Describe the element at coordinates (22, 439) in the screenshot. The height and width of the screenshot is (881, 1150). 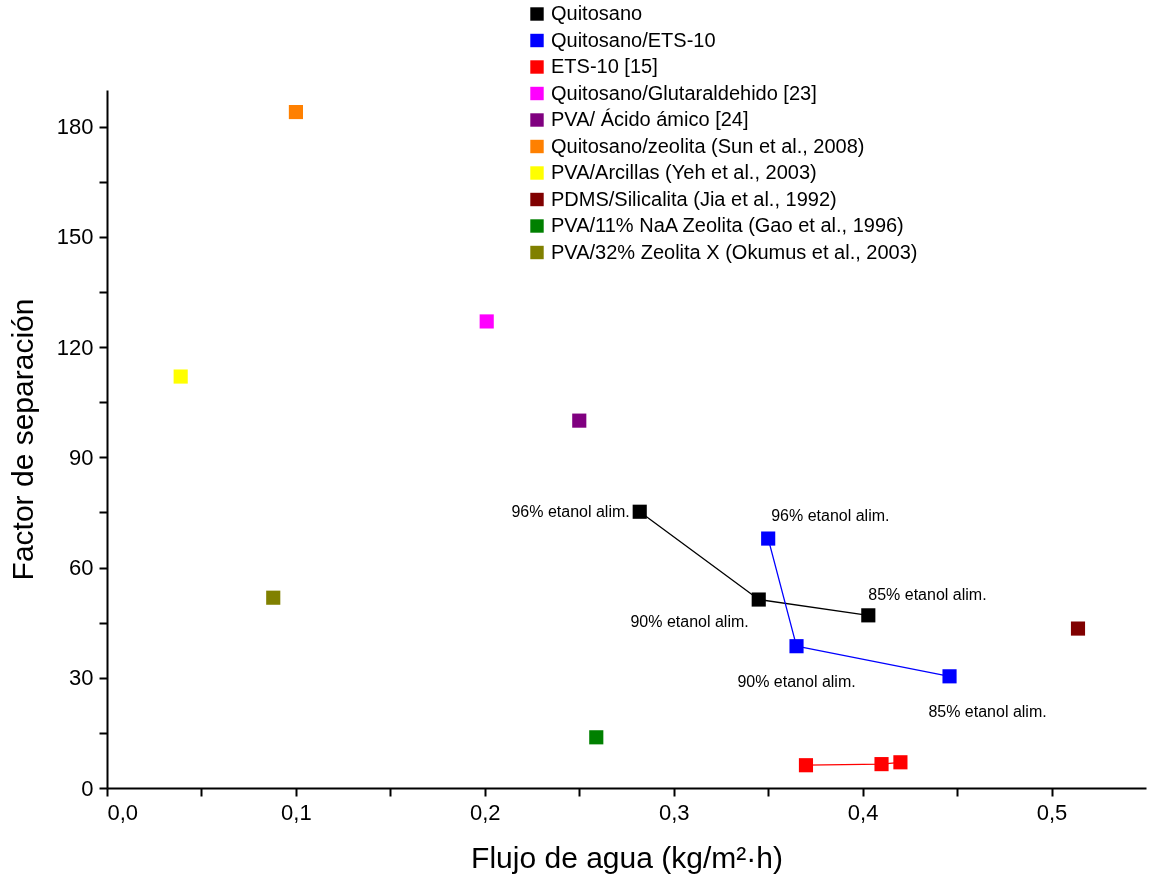
I see `y-axis-title: Factor de separación` at that location.